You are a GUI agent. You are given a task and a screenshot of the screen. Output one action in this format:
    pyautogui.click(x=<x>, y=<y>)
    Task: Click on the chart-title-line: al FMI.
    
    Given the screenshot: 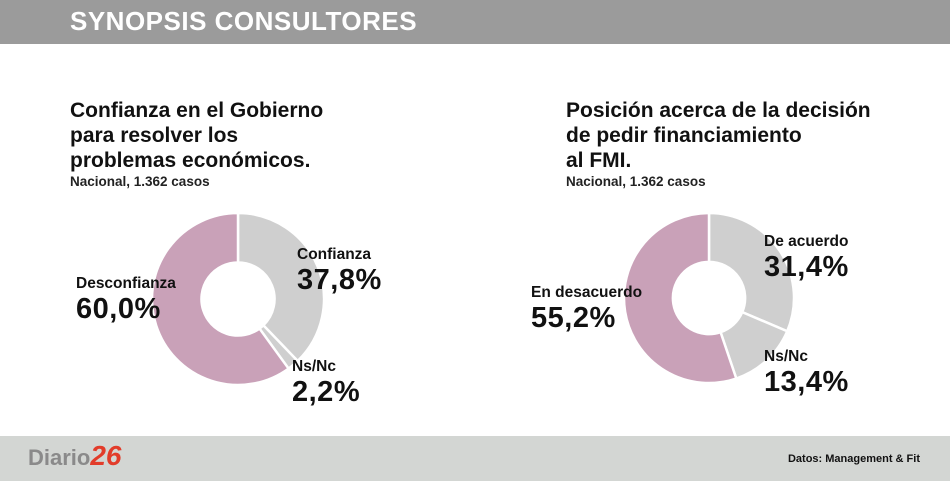 What is the action you would take?
    pyautogui.click(x=599, y=160)
    